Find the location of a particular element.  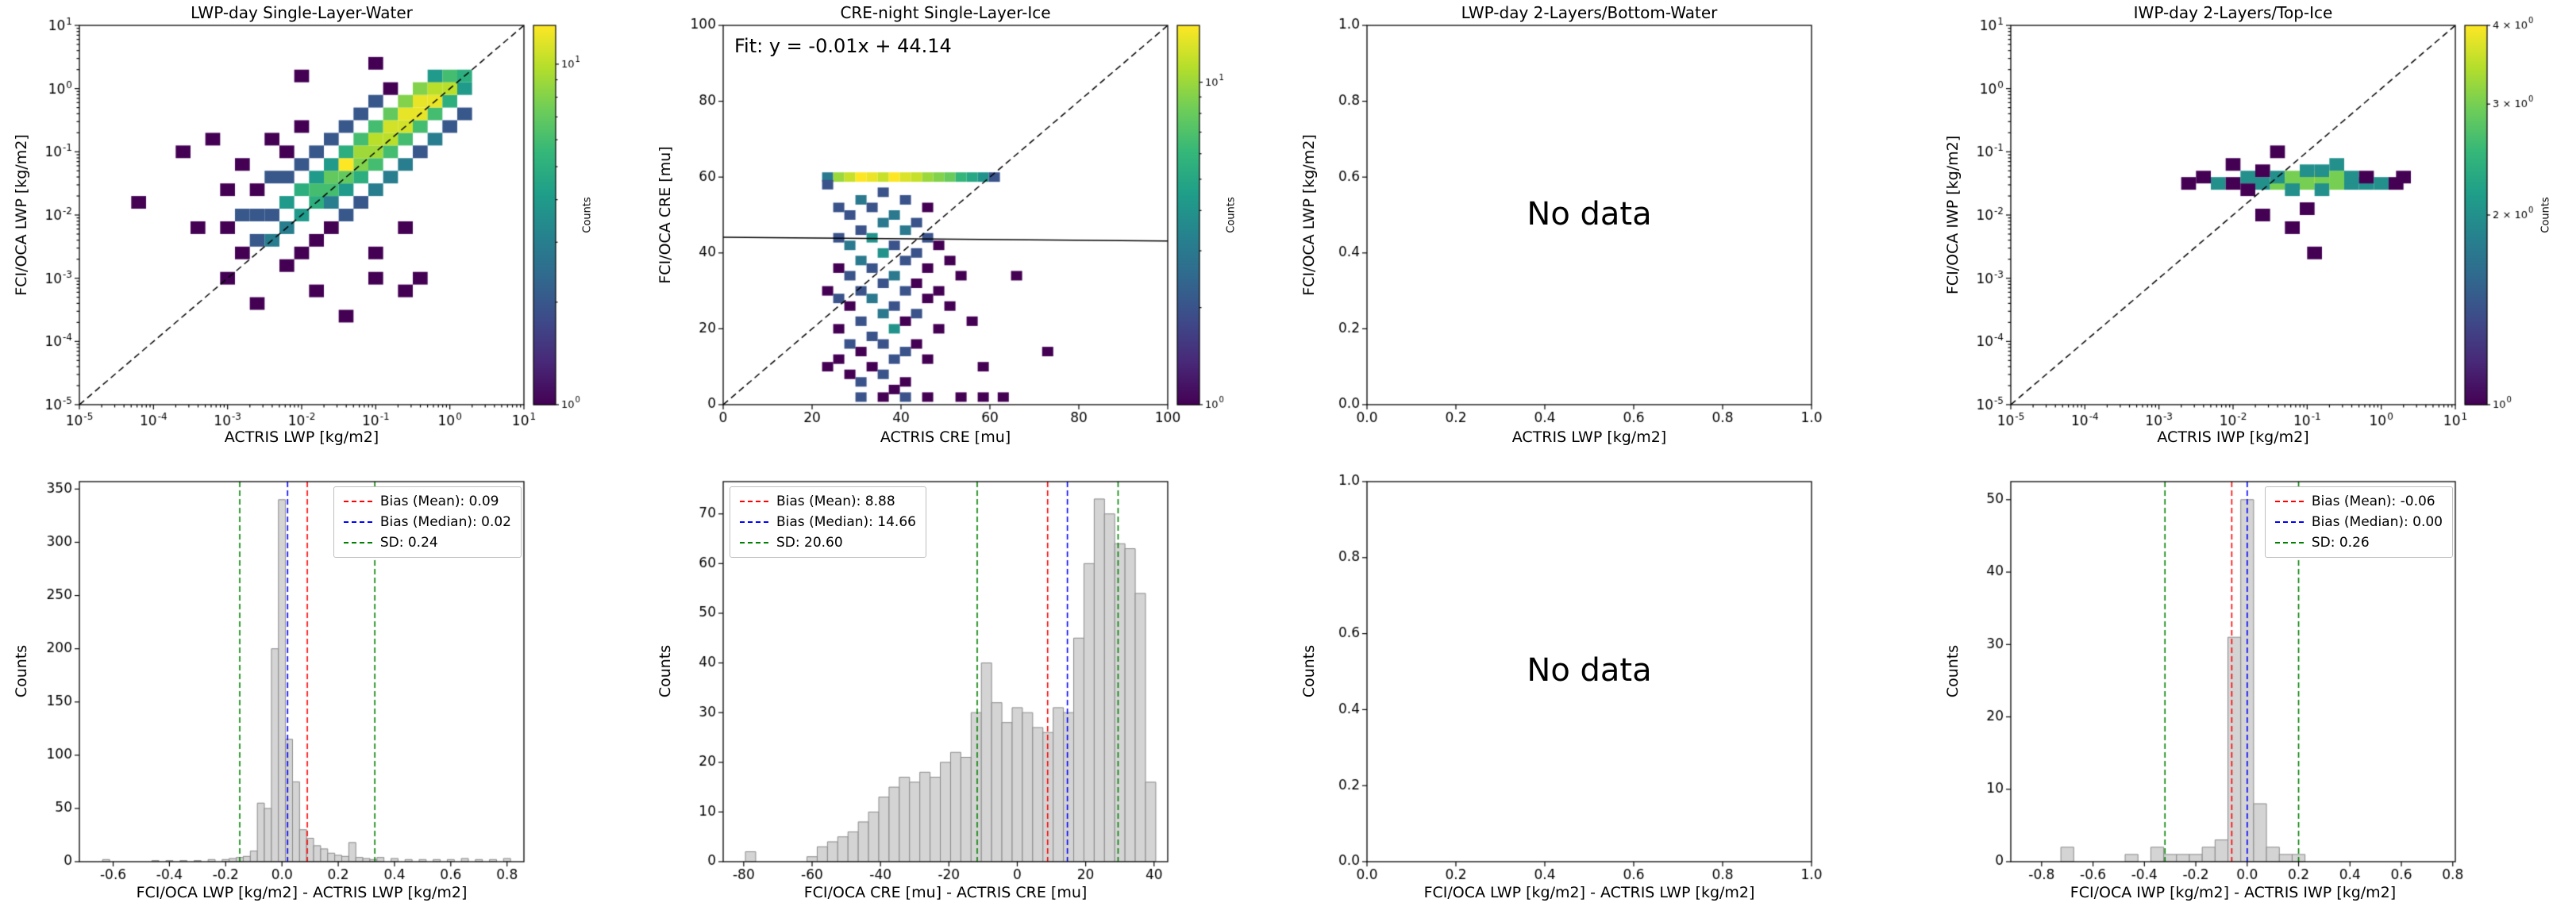

subplot-title: IWP-day 2-Layers/Top-Ice is located at coordinates (2233, 12).